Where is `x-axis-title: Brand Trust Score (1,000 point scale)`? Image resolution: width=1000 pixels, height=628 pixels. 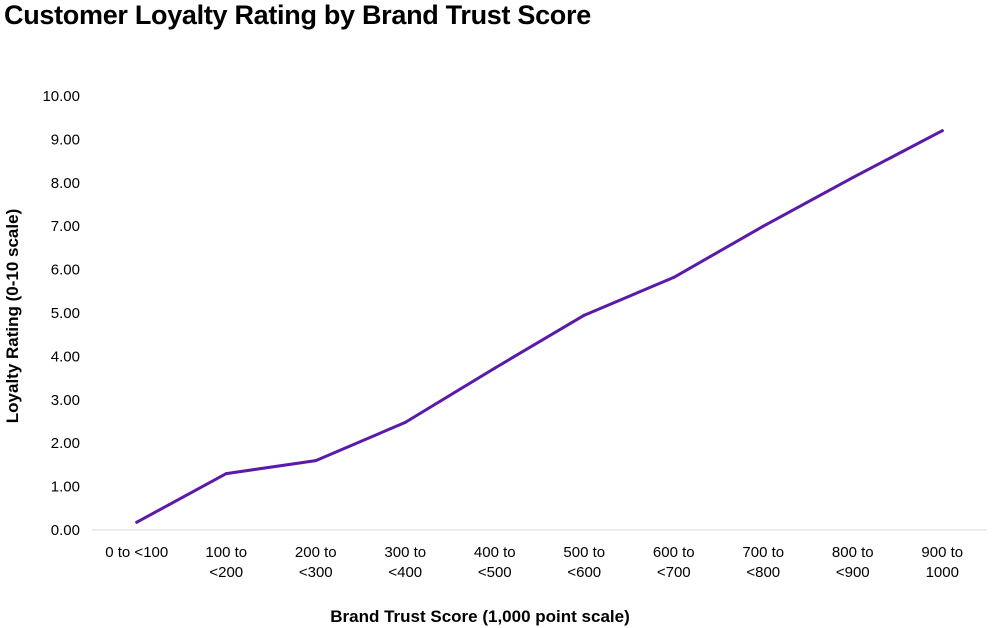 x-axis-title: Brand Trust Score (1,000 point scale) is located at coordinates (479, 616).